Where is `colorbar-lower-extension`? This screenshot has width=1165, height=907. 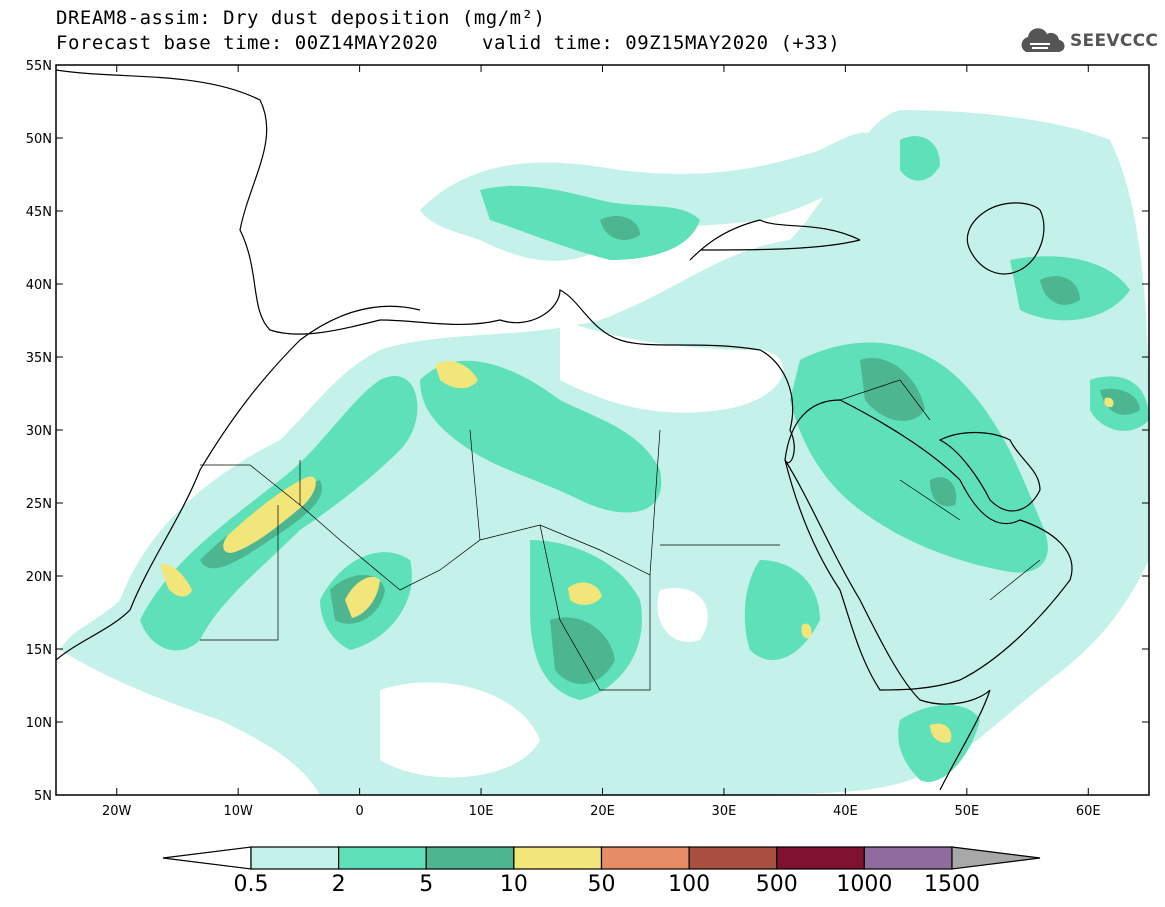 colorbar-lower-extension is located at coordinates (207, 858).